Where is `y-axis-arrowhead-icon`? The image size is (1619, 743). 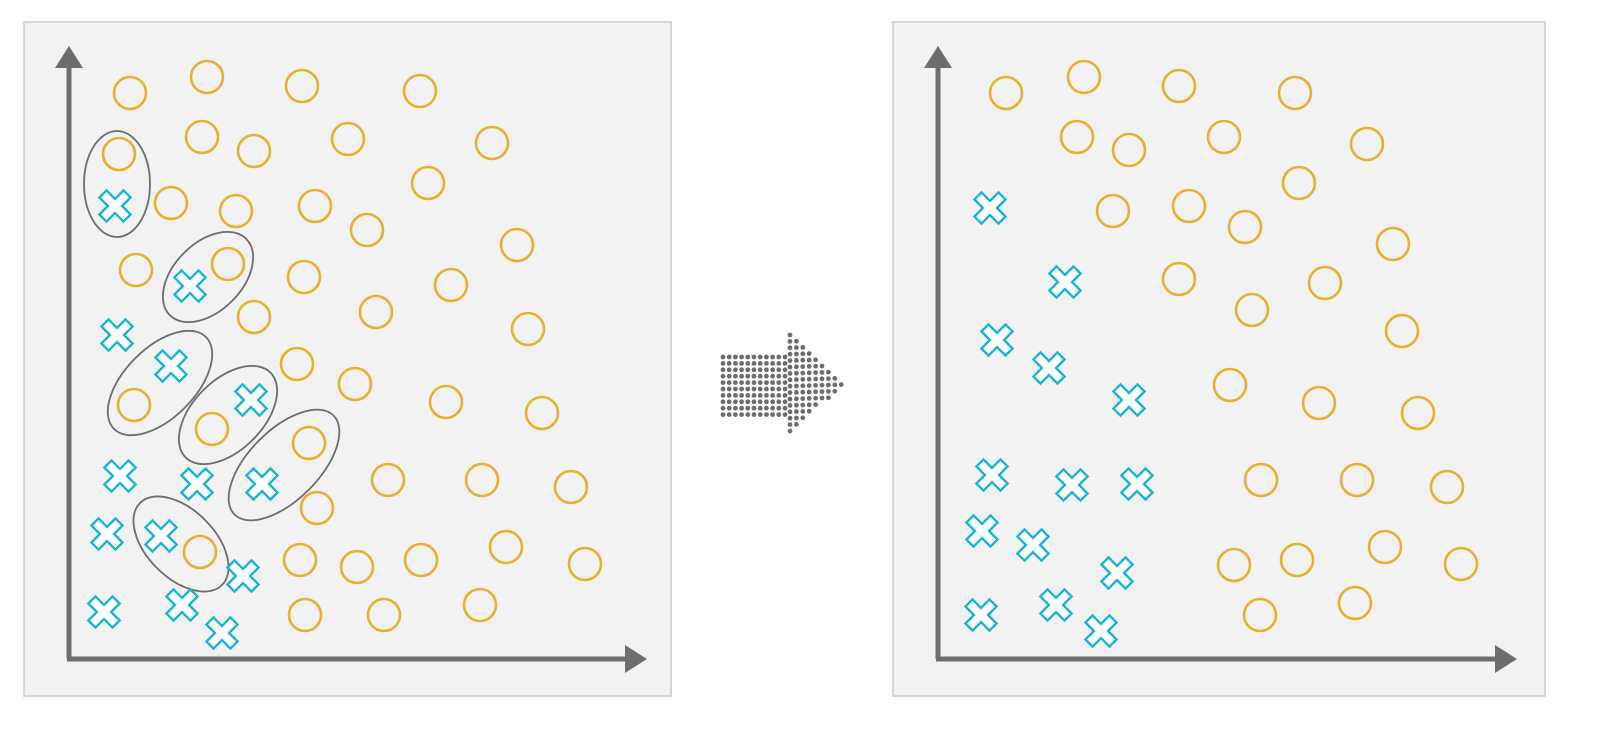 y-axis-arrowhead-icon is located at coordinates (69, 57).